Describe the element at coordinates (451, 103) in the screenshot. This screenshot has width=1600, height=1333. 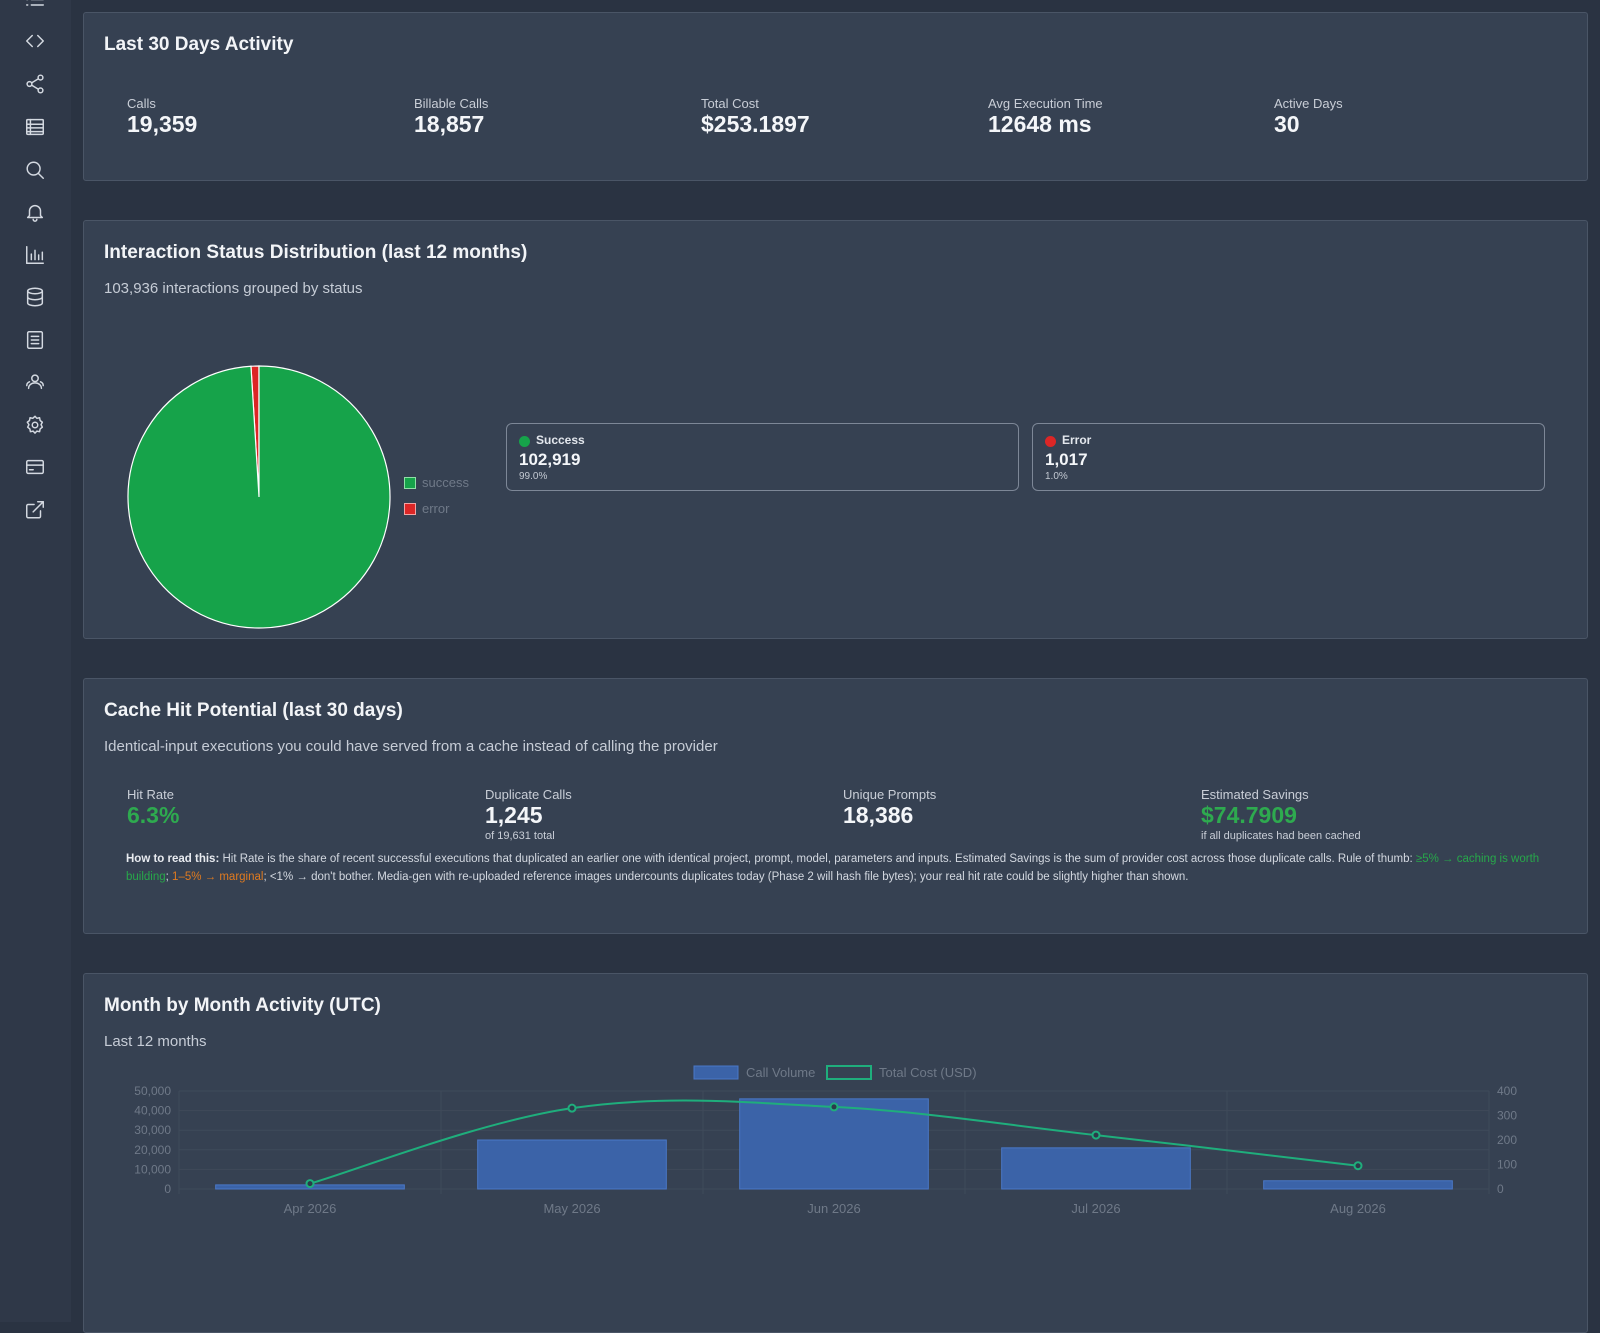
I see `stat-label: Billable Calls` at that location.